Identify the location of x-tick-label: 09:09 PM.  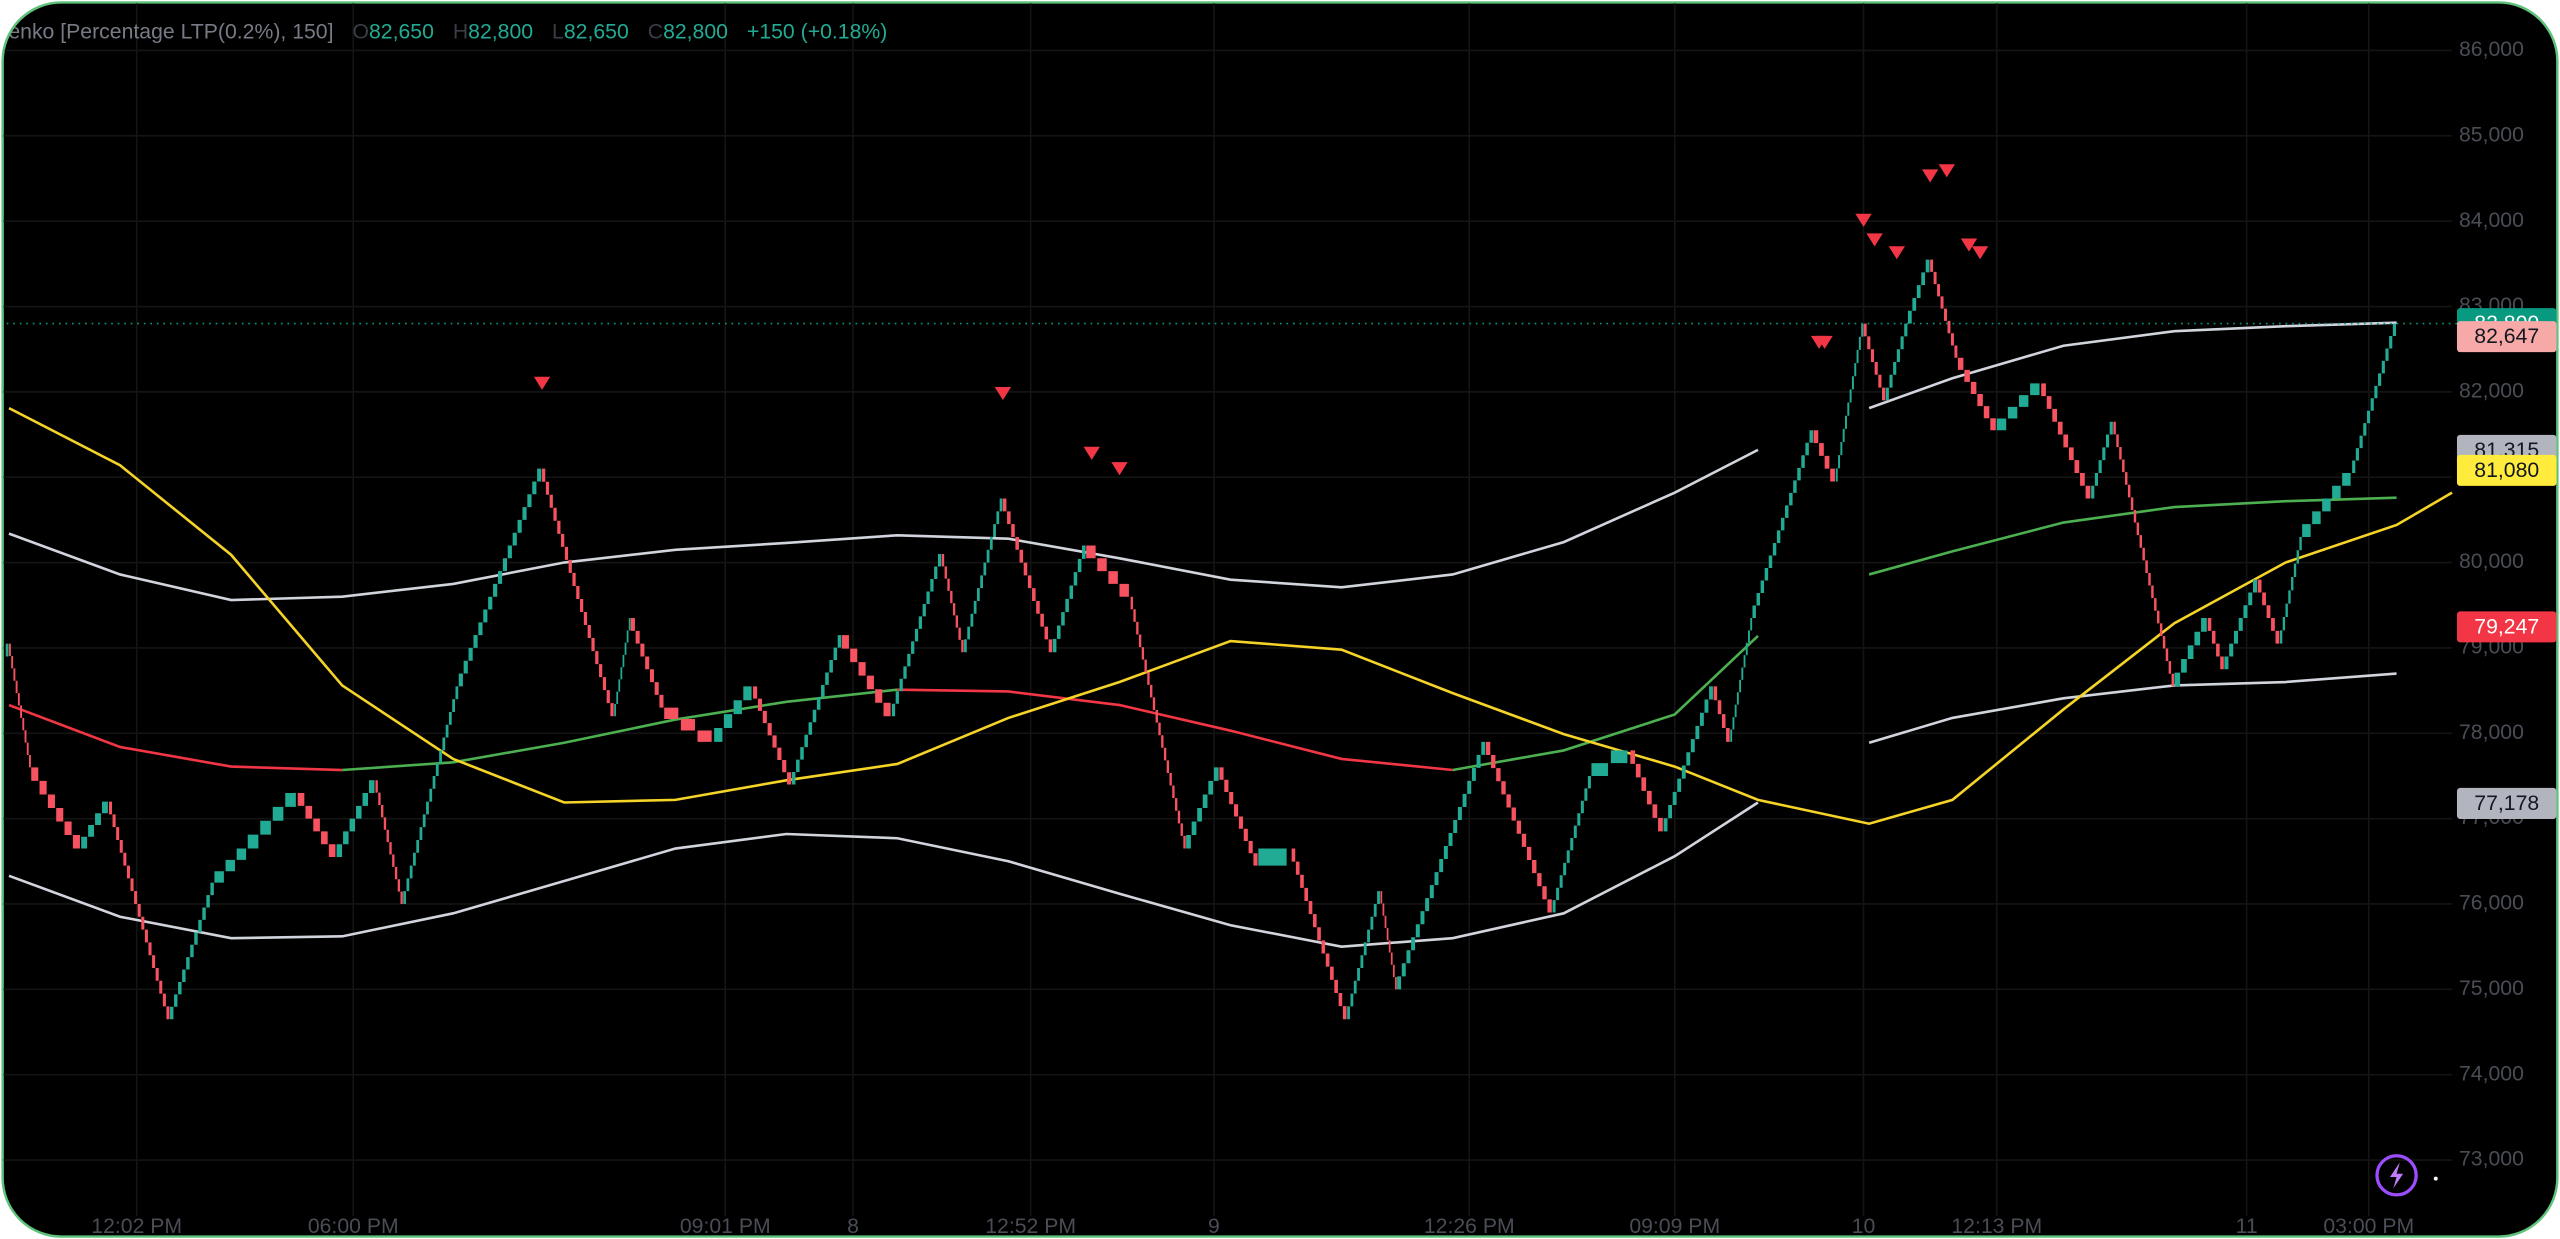
(1674, 1226).